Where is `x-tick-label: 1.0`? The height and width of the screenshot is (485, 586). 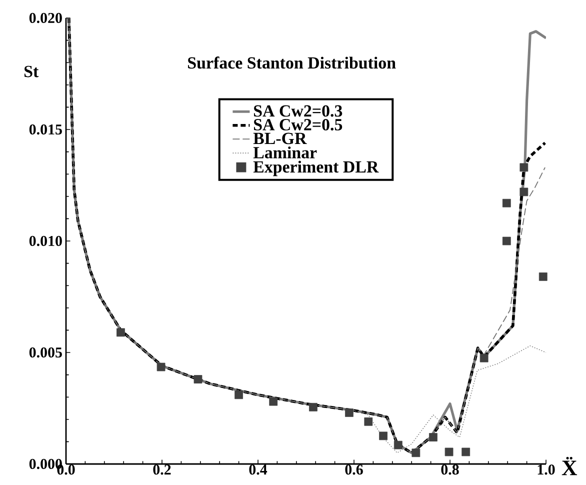
x-tick-label: 1.0 is located at coordinates (546, 469).